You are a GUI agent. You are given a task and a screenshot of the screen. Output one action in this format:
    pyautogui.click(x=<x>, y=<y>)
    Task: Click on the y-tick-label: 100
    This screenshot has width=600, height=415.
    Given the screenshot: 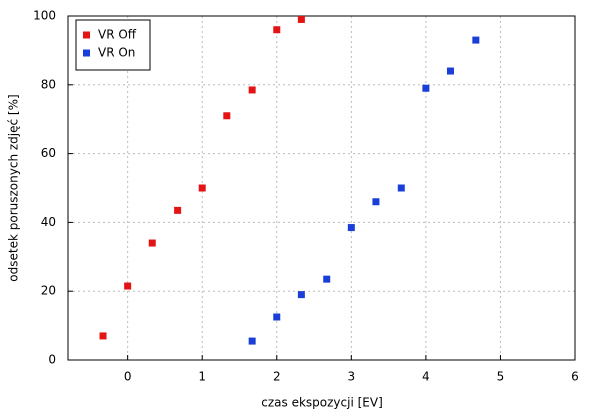 What is the action you would take?
    pyautogui.click(x=44, y=16)
    